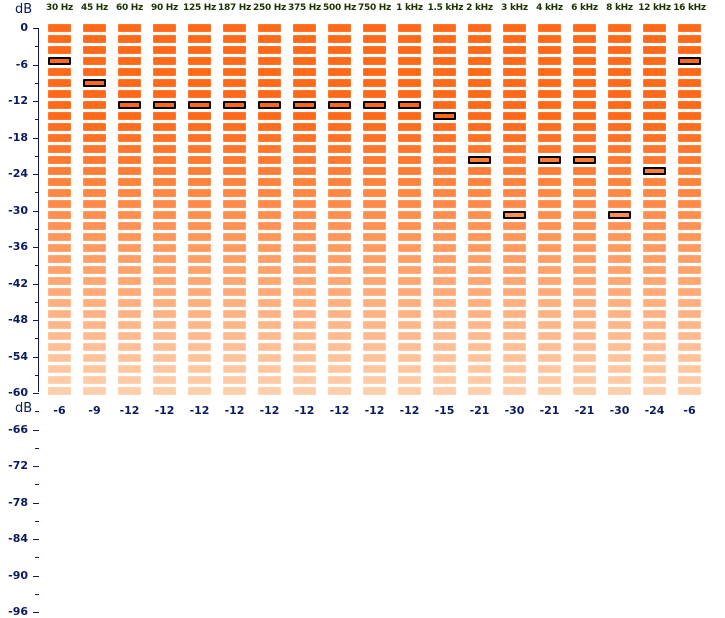  What do you see at coordinates (94, 8) in the screenshot?
I see `frequency-label: 45 Hz` at bounding box center [94, 8].